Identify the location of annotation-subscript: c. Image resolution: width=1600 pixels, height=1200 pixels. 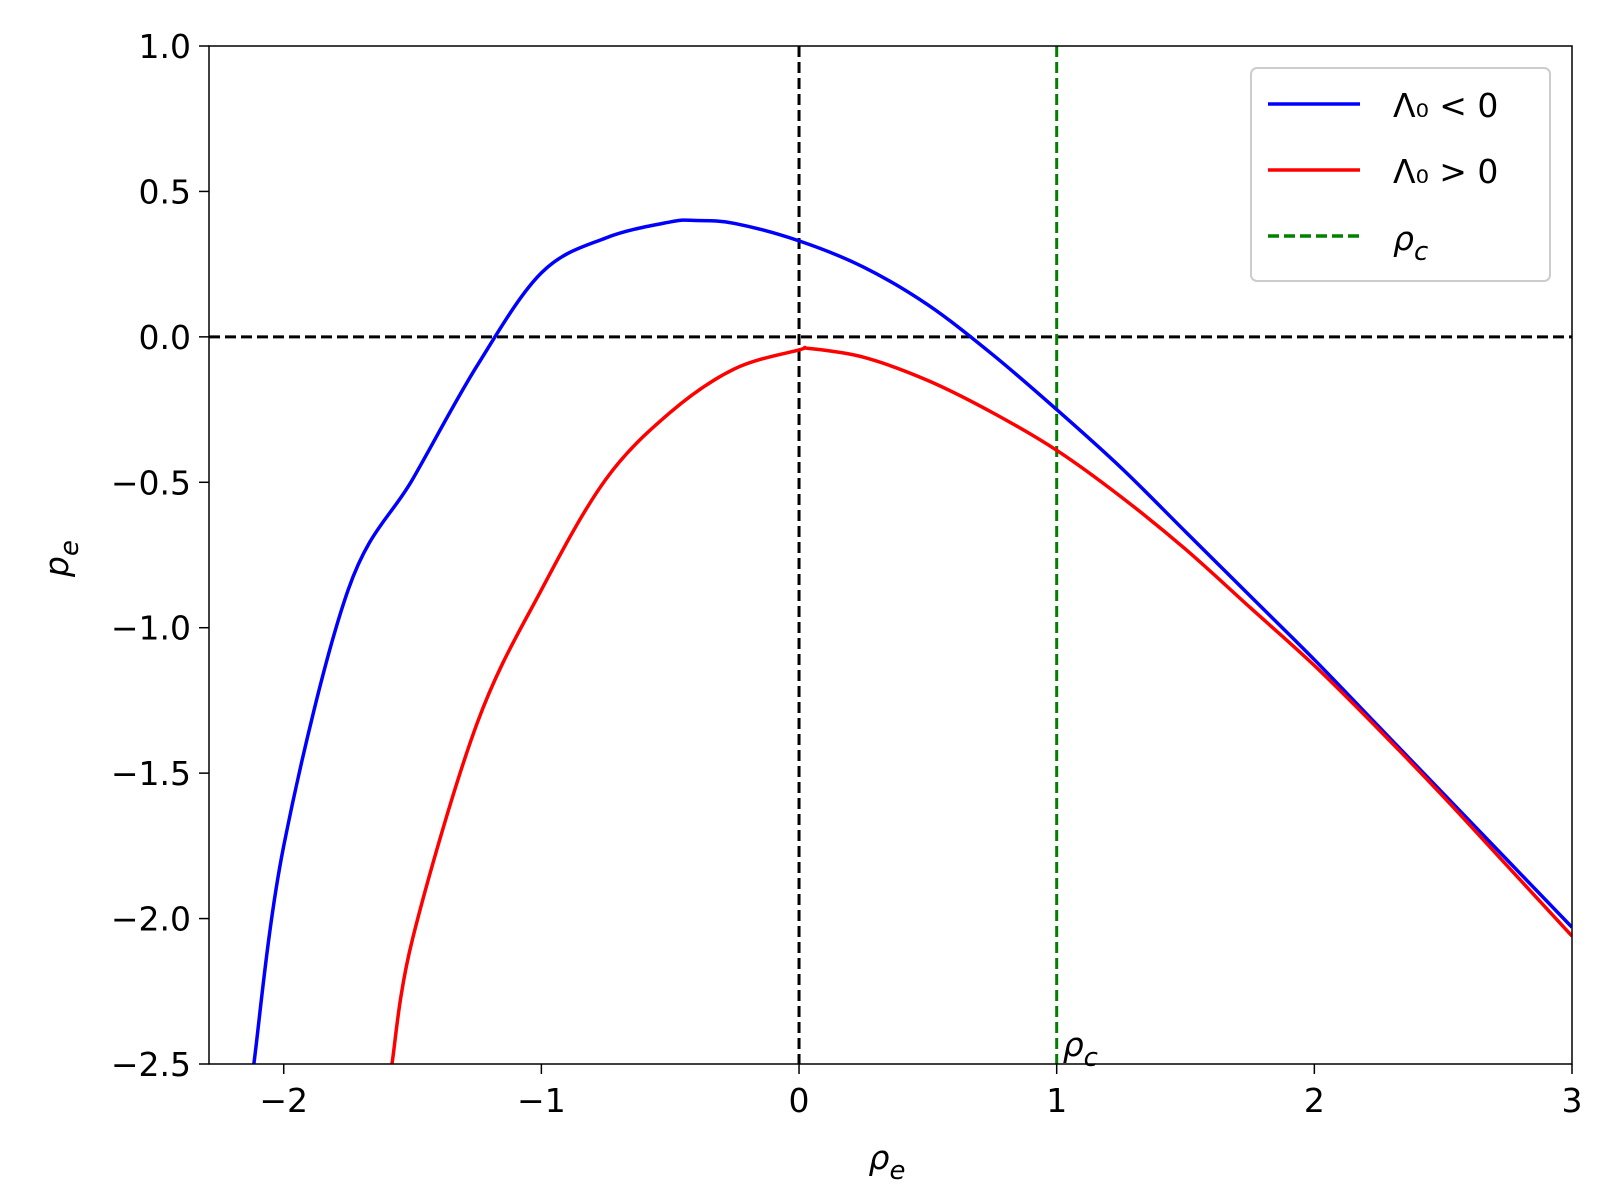
(1091, 1058).